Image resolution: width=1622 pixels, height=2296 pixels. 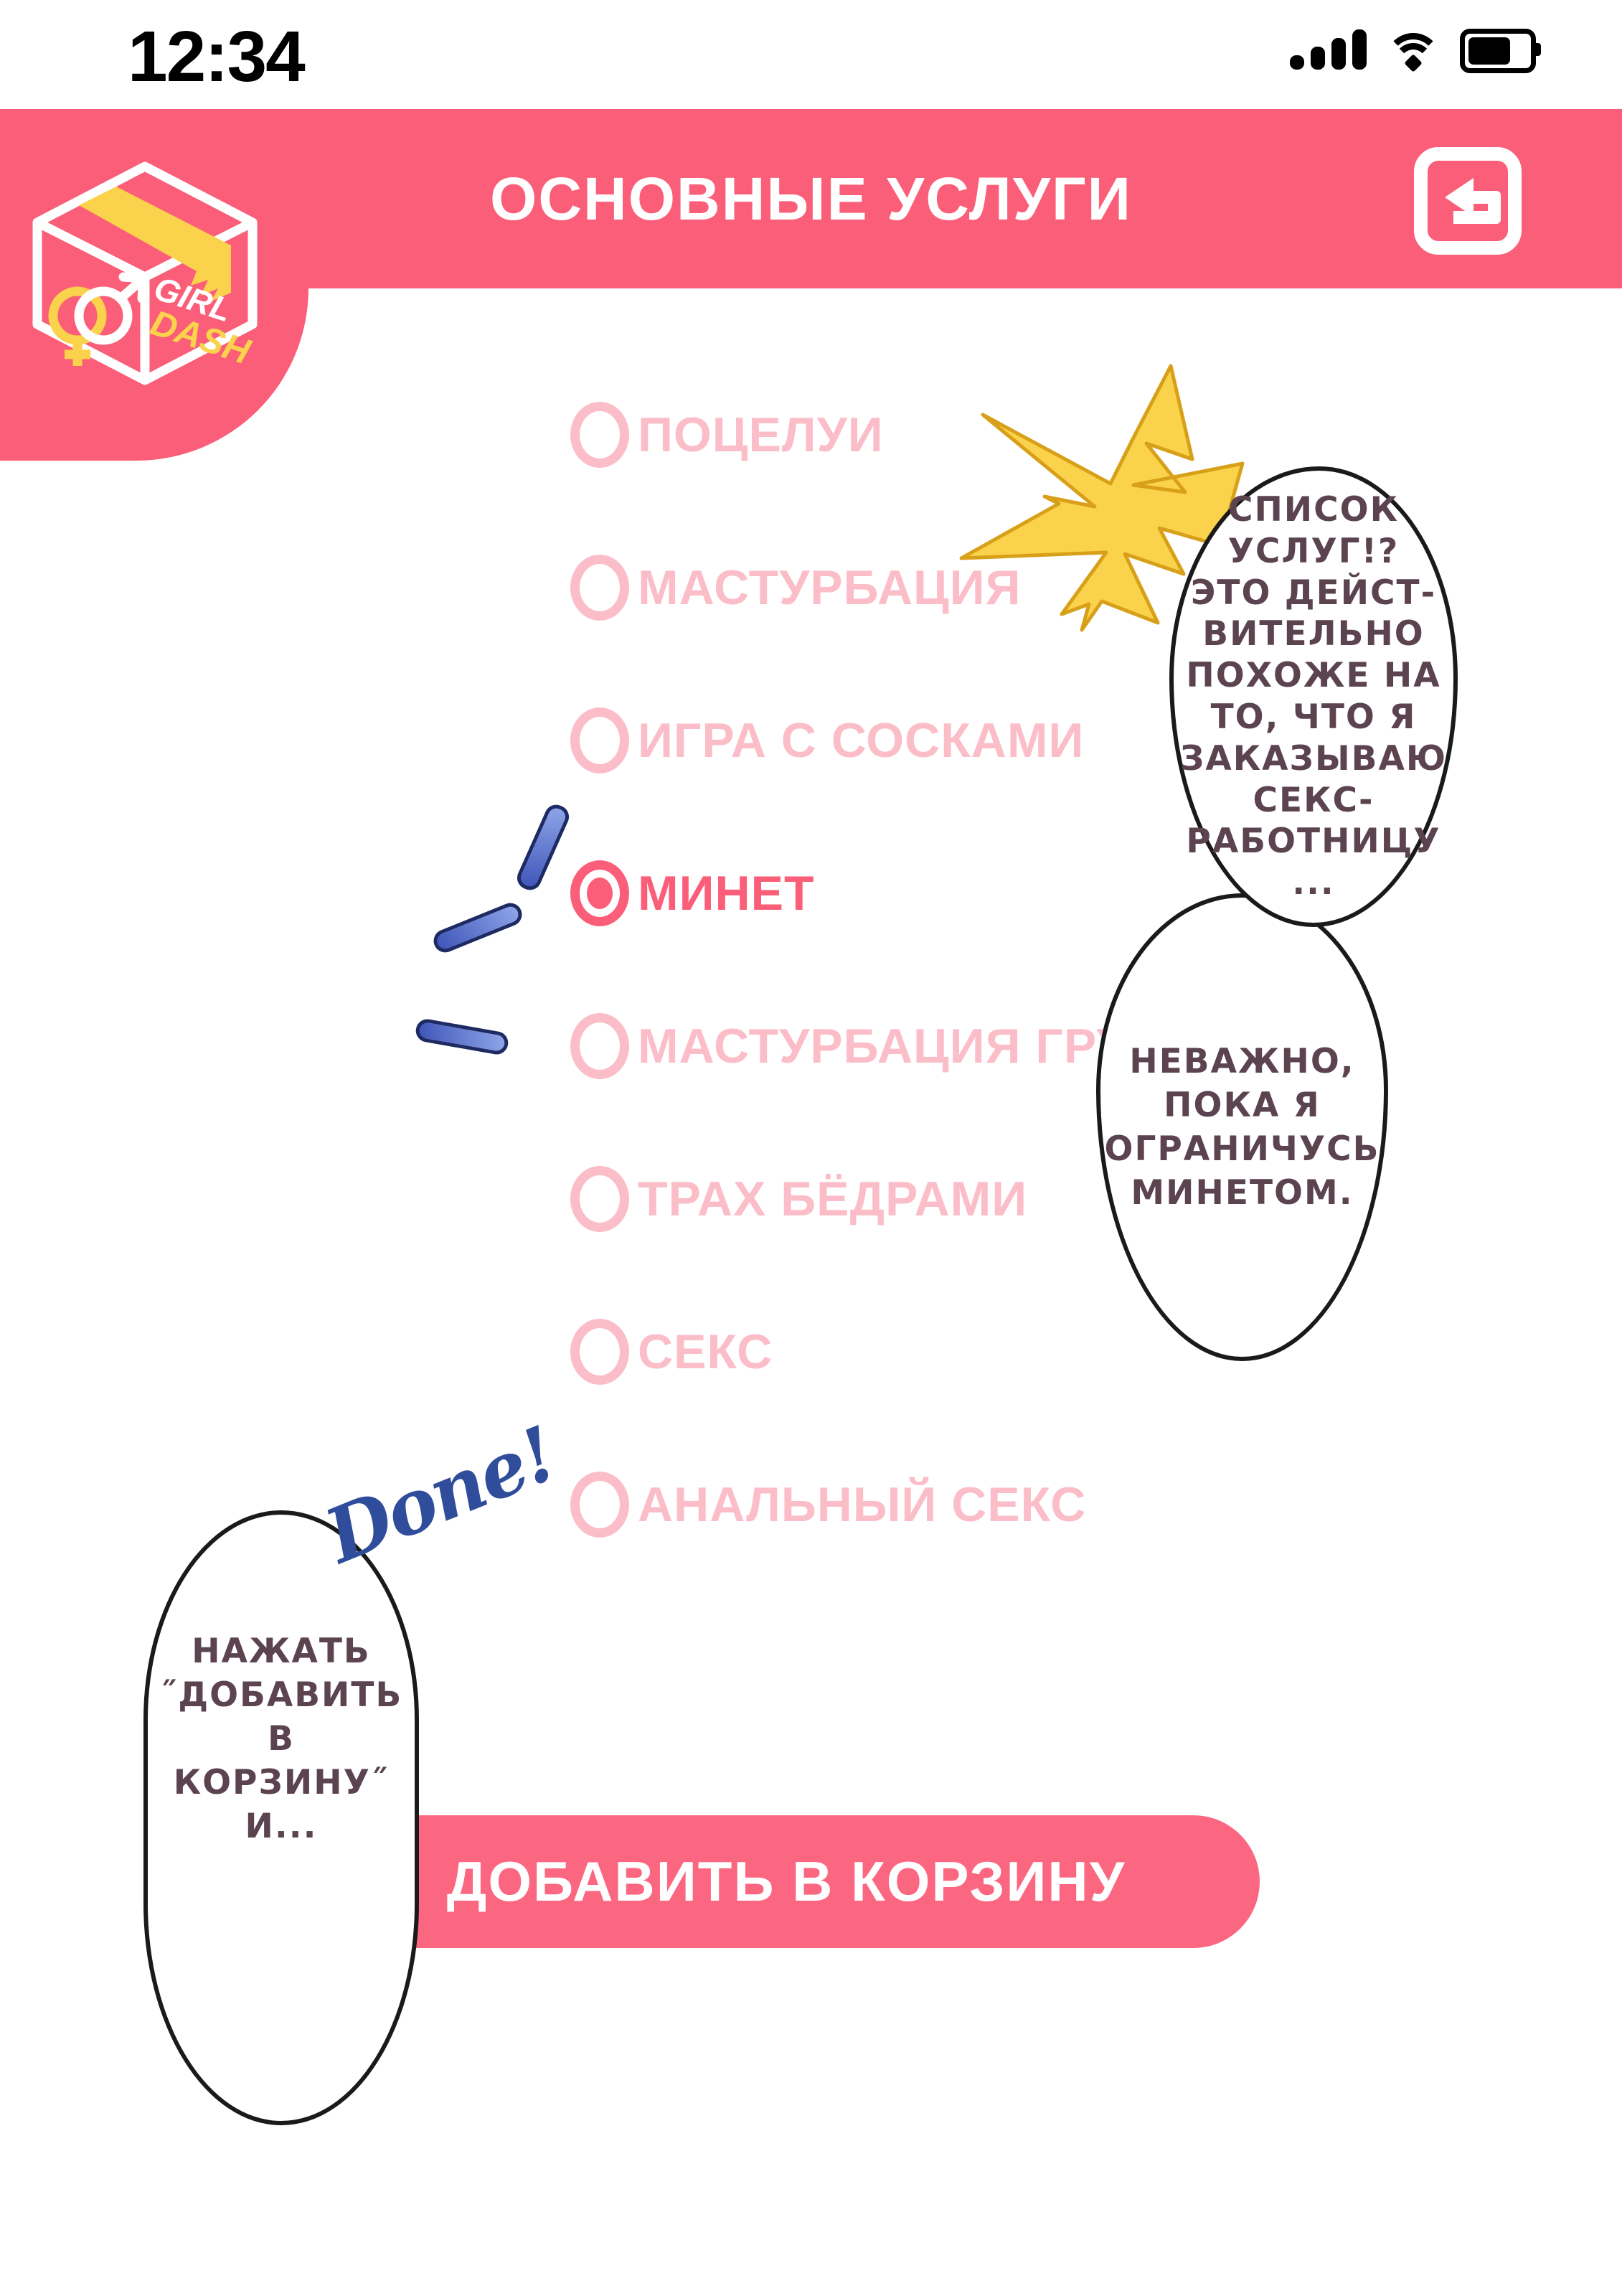 I want to click on service-label: ТРАХ БЁДРАМИ, so click(x=833, y=1199).